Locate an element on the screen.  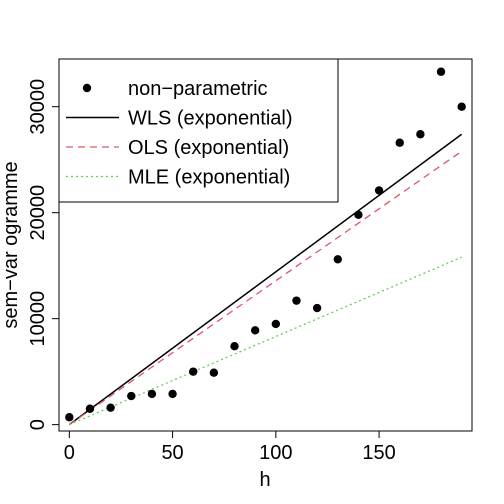
x-axis-label: h is located at coordinates (264, 480).